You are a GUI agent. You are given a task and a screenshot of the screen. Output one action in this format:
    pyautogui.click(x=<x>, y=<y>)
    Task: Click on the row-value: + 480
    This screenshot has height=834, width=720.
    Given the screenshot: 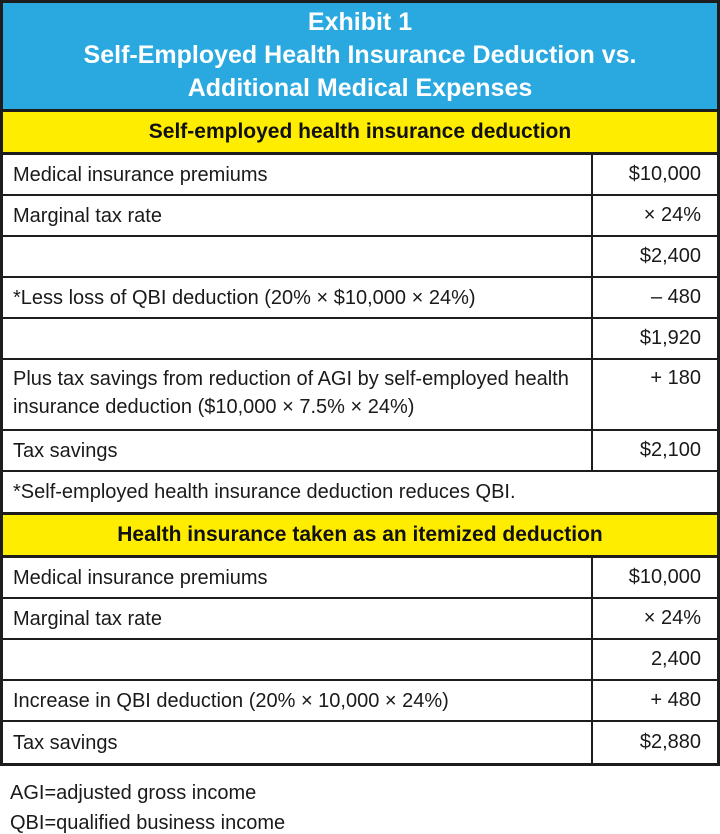 What is the action you would take?
    pyautogui.click(x=654, y=700)
    